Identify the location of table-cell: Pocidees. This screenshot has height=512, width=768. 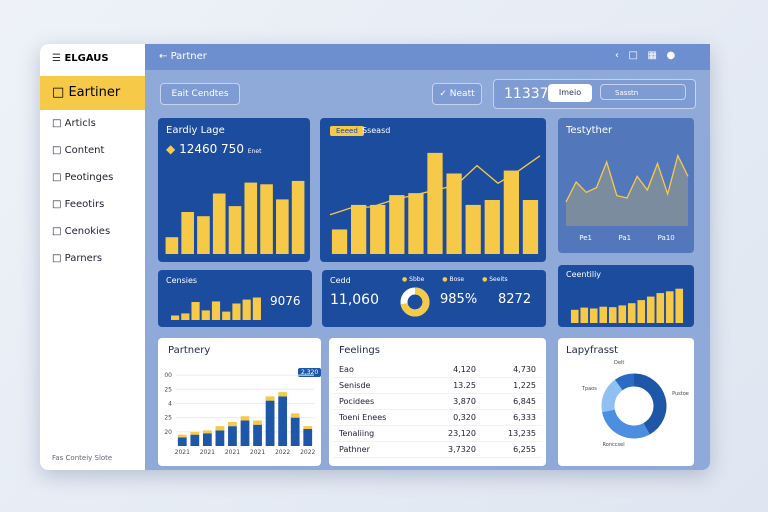
(377, 401).